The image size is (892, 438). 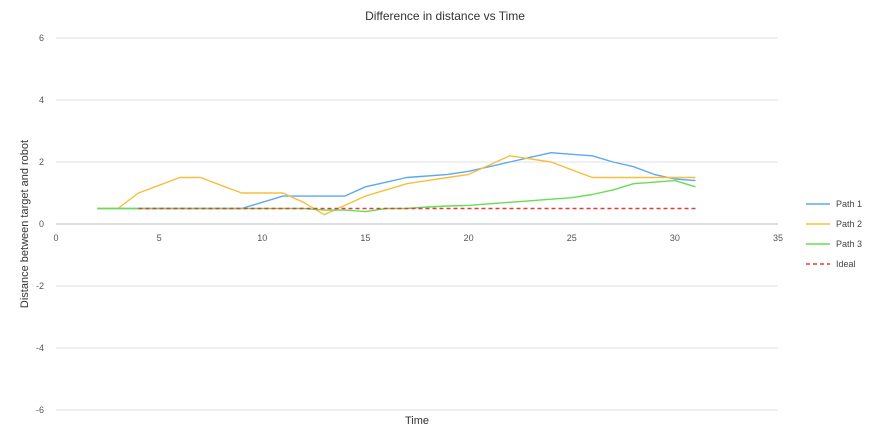 What do you see at coordinates (41, 224) in the screenshot?
I see `y-tick-label: 0` at bounding box center [41, 224].